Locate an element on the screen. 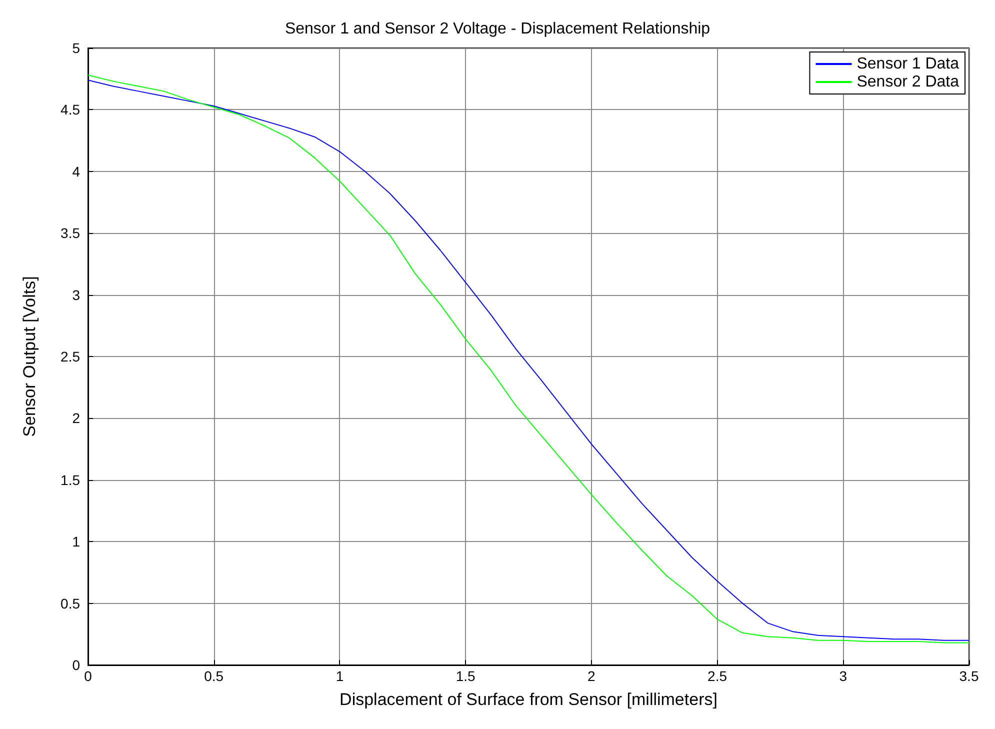  y-tick-label: 3 is located at coordinates (76, 294).